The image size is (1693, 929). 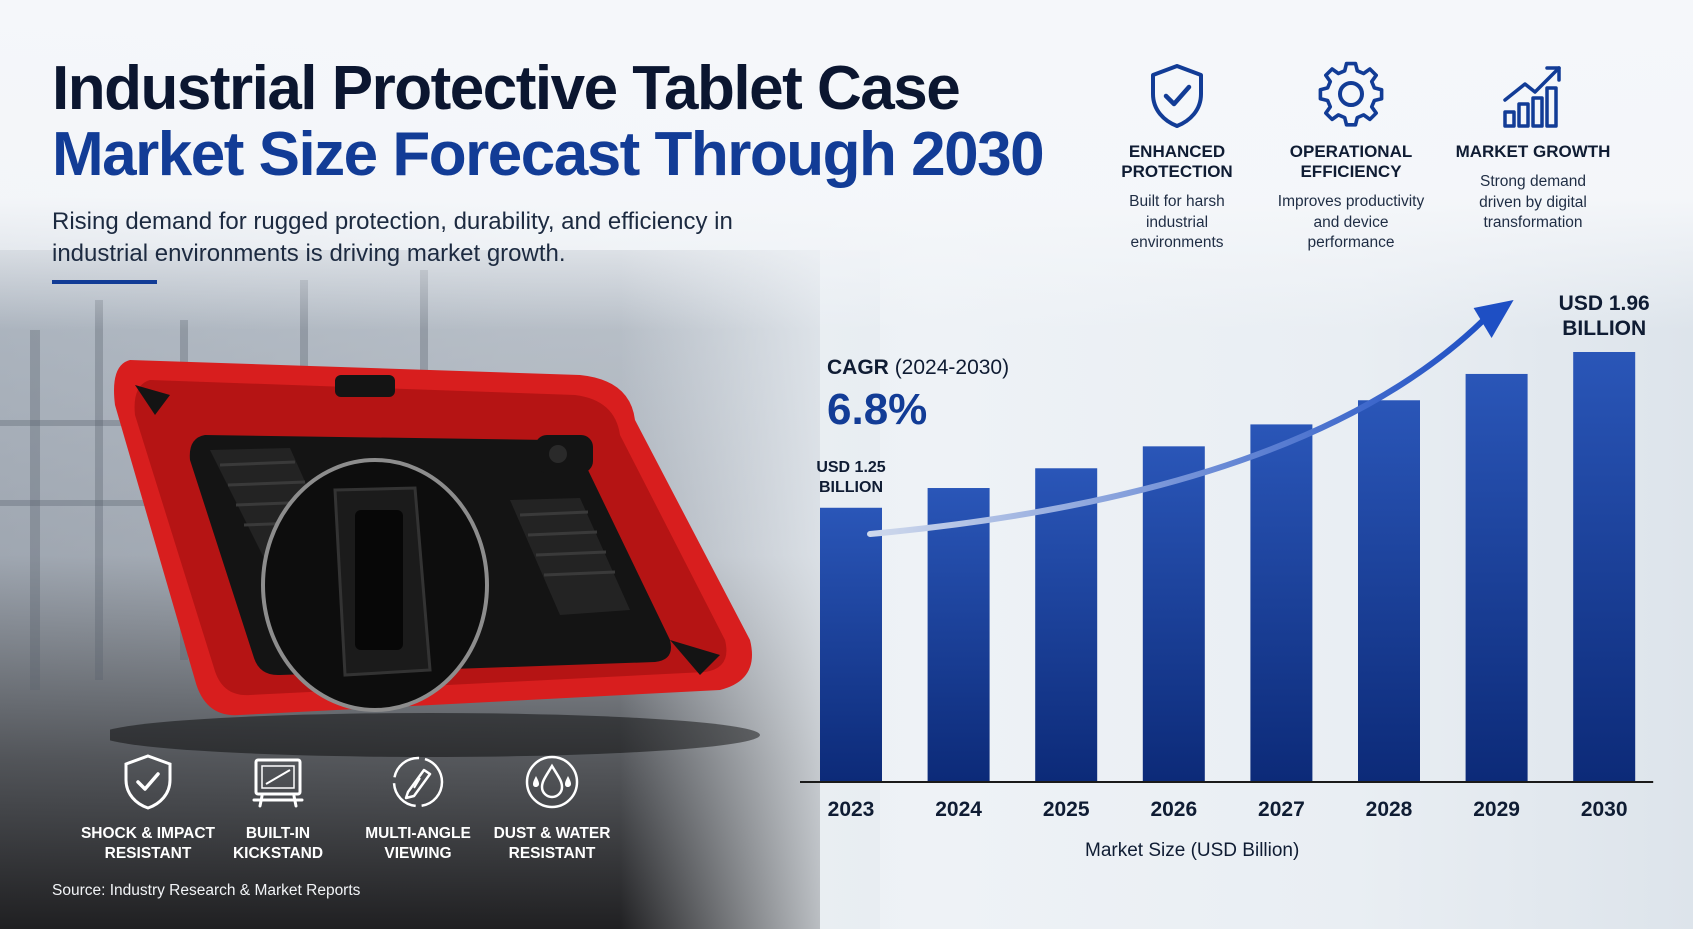 I want to click on x-tick-label: 2028, so click(x=1389, y=809).